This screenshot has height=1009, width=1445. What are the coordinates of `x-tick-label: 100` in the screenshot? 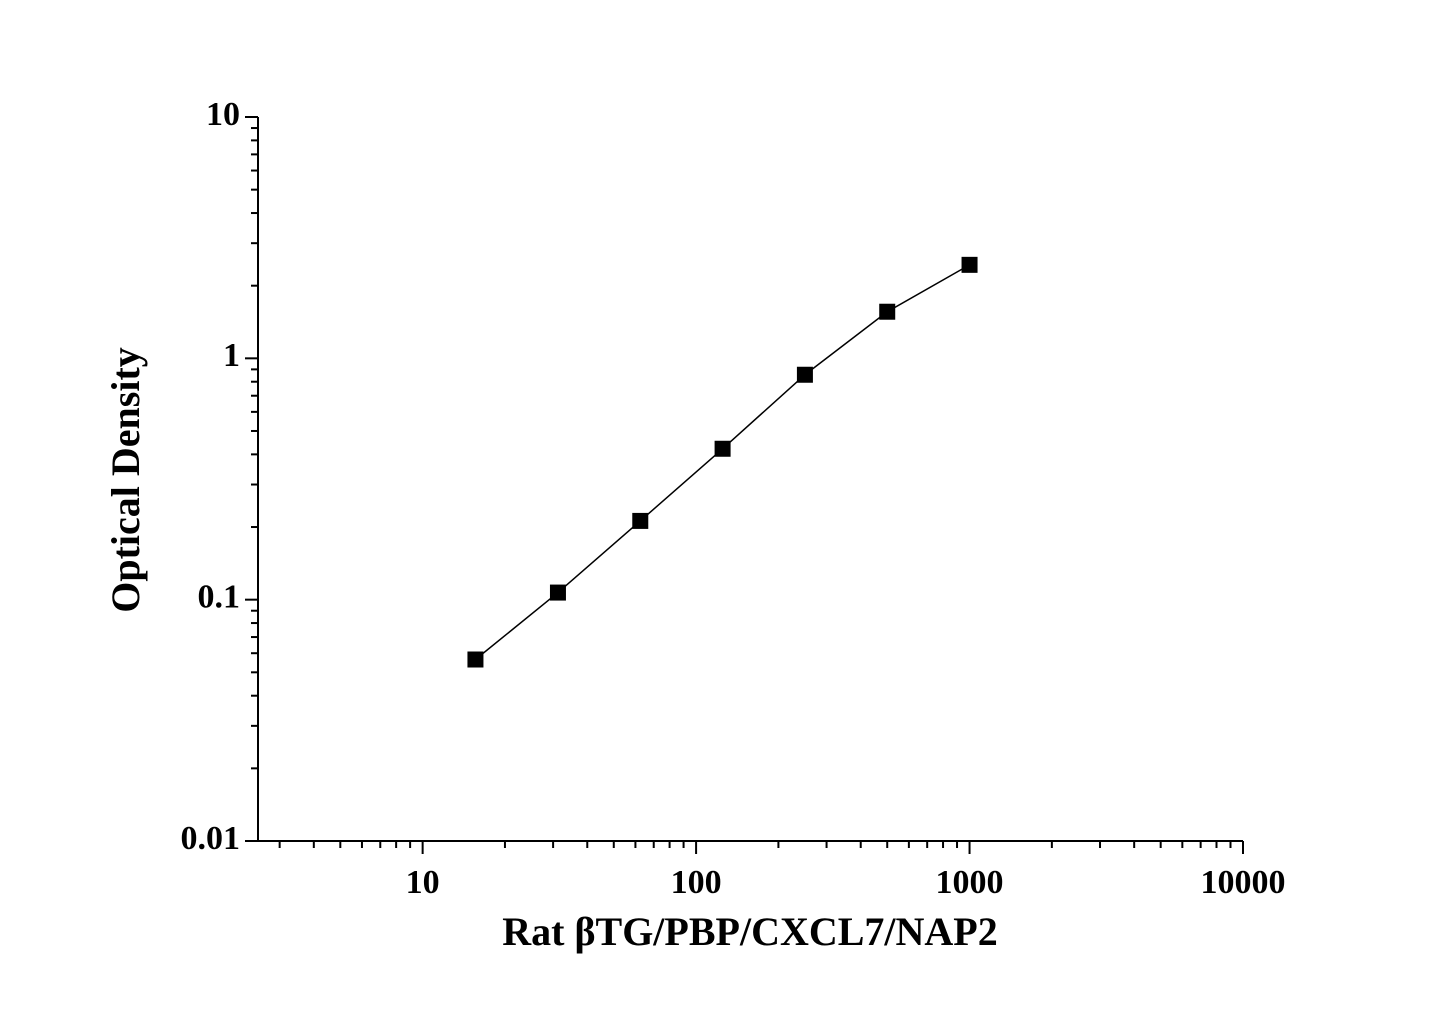 It's located at (696, 882).